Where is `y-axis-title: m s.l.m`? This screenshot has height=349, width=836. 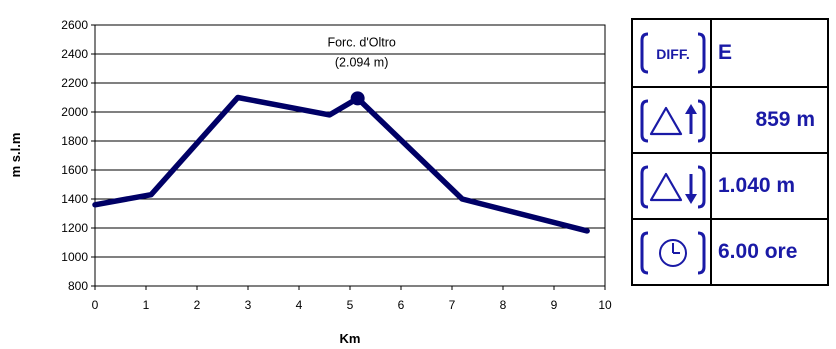 y-axis-title: m s.l.m is located at coordinates (15, 155).